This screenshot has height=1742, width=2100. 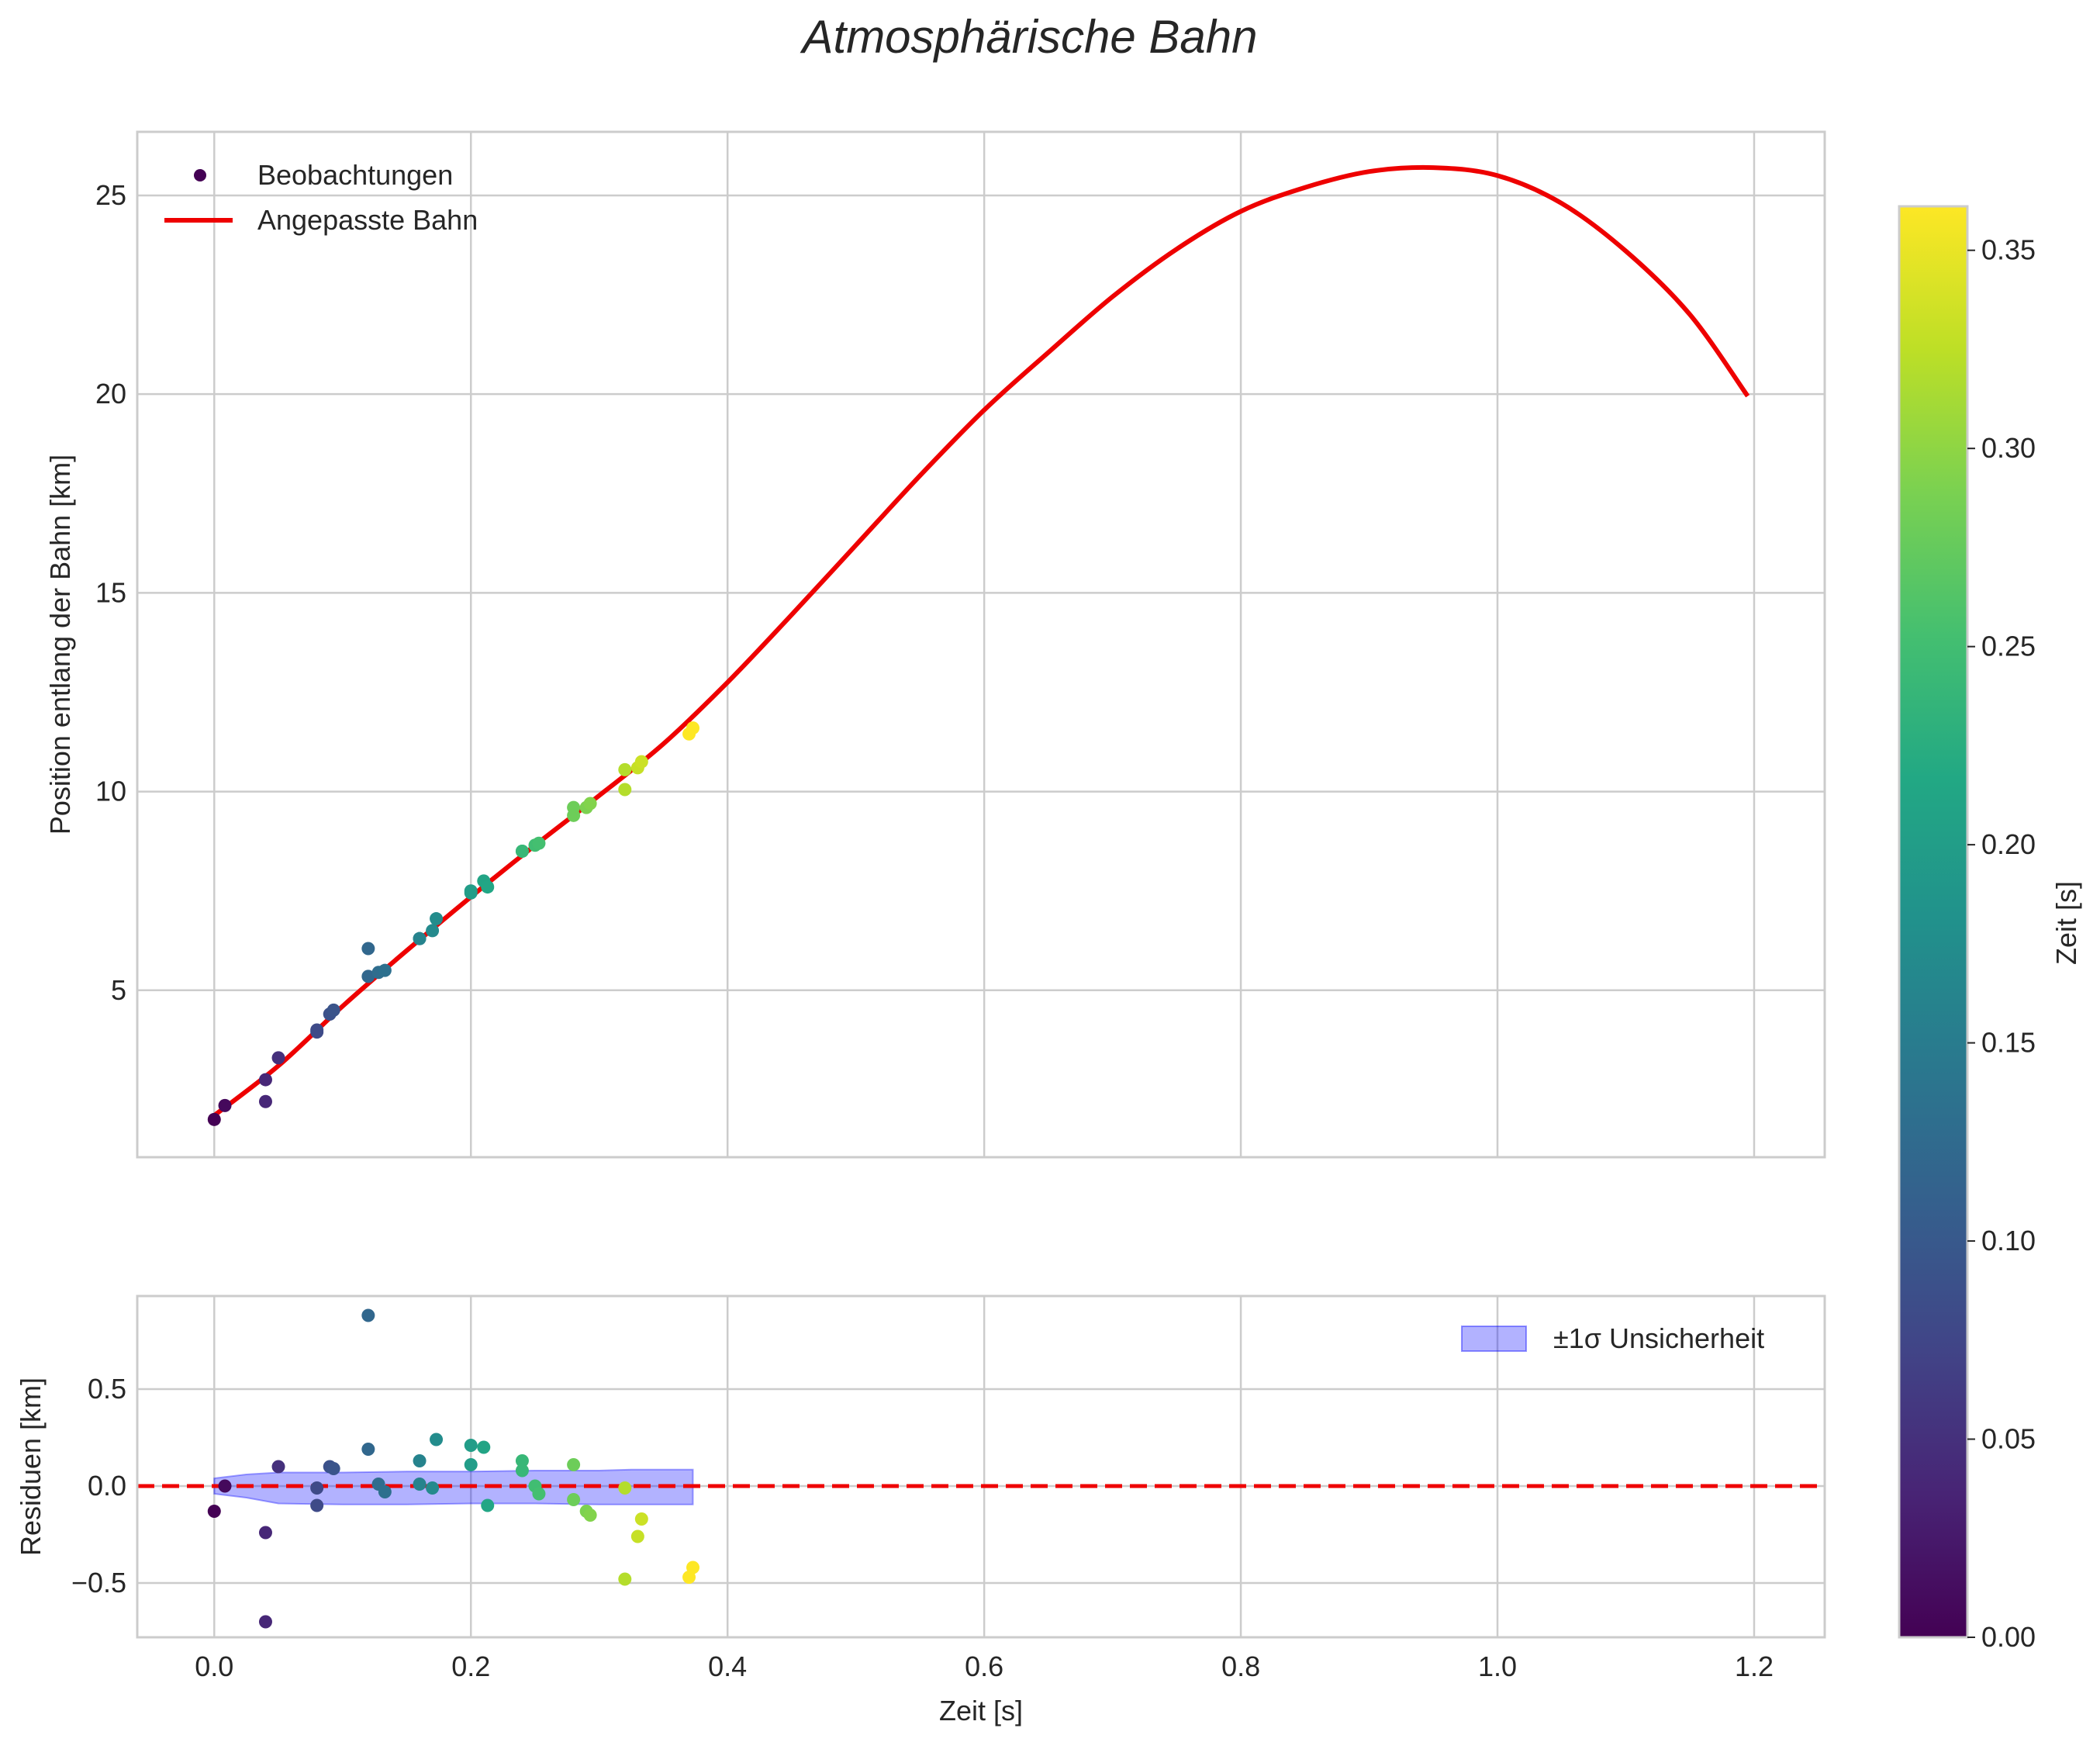 I want to click on colorbar-gradient, so click(x=1933, y=921).